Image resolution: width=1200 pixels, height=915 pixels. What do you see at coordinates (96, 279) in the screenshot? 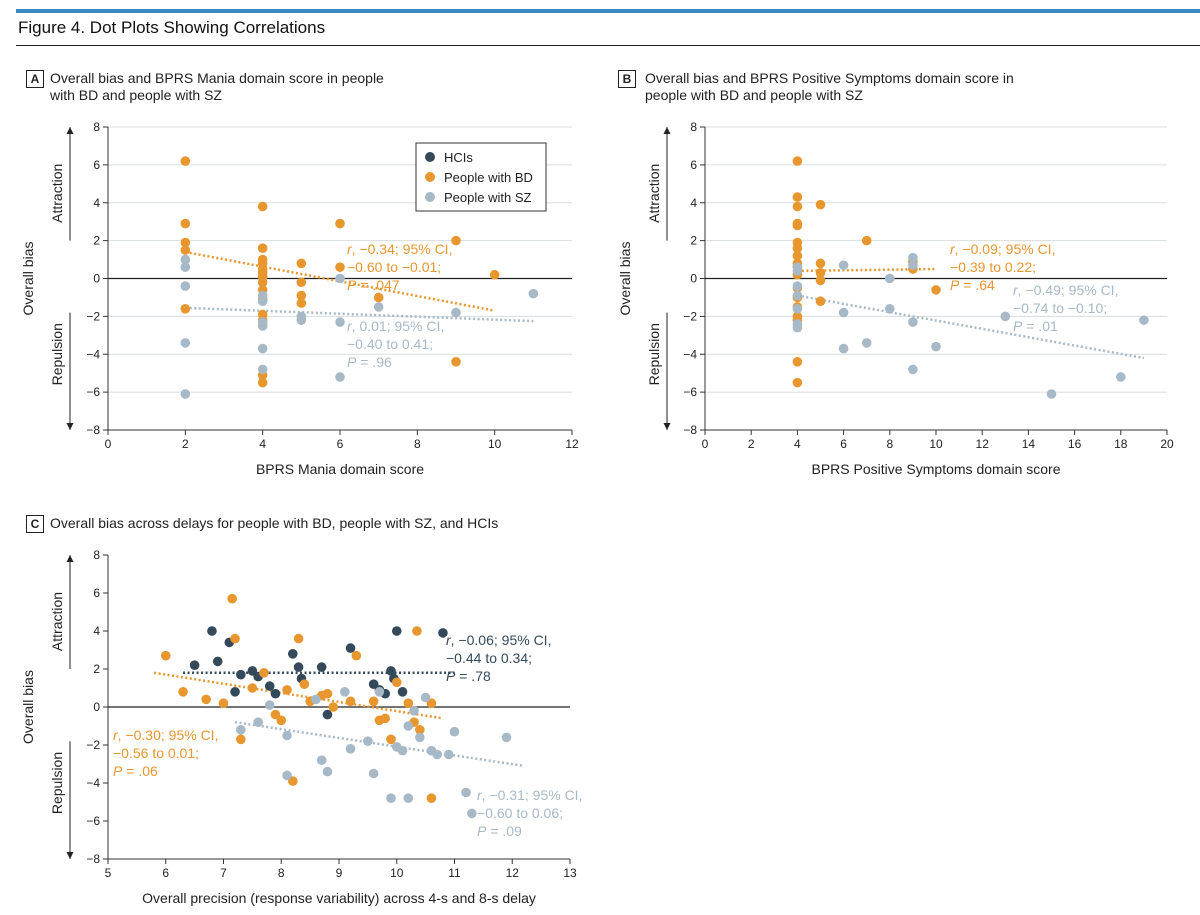
I see `panel-a-y-tick-label: 0` at bounding box center [96, 279].